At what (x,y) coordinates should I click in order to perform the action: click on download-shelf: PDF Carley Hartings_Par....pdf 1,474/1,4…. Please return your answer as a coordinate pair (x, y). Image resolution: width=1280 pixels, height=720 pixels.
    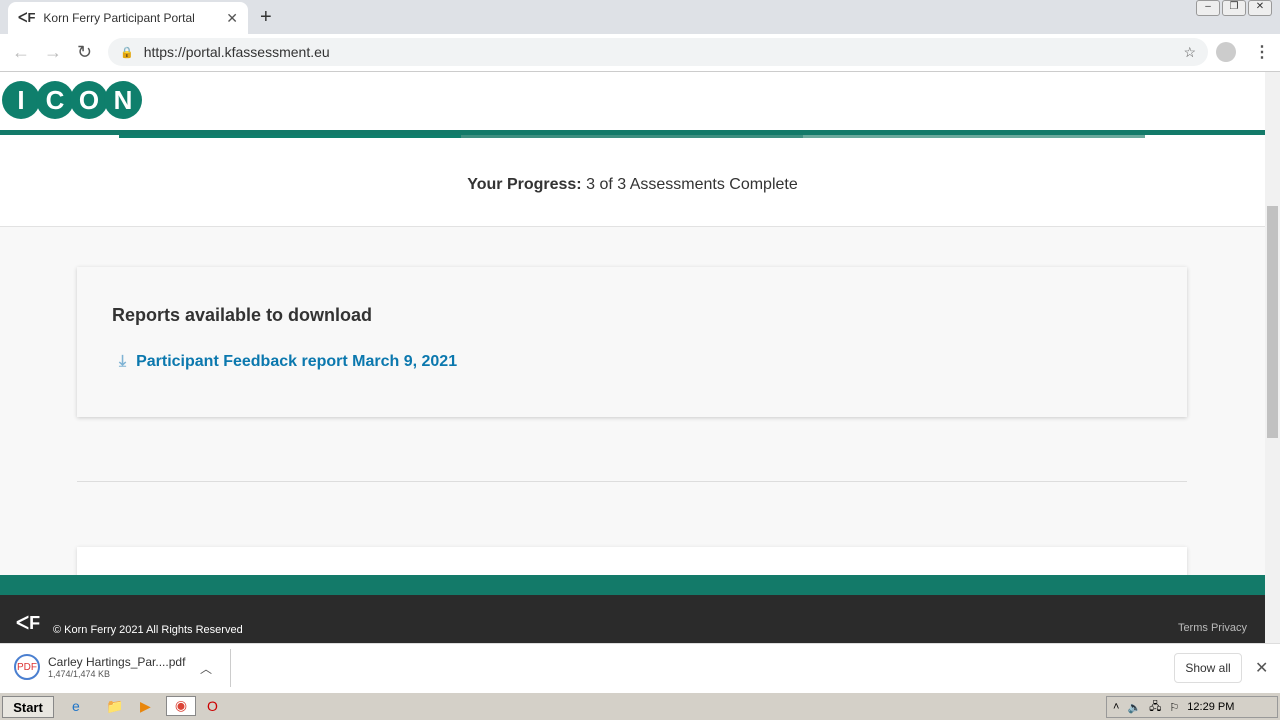
    Looking at the image, I should click on (640, 667).